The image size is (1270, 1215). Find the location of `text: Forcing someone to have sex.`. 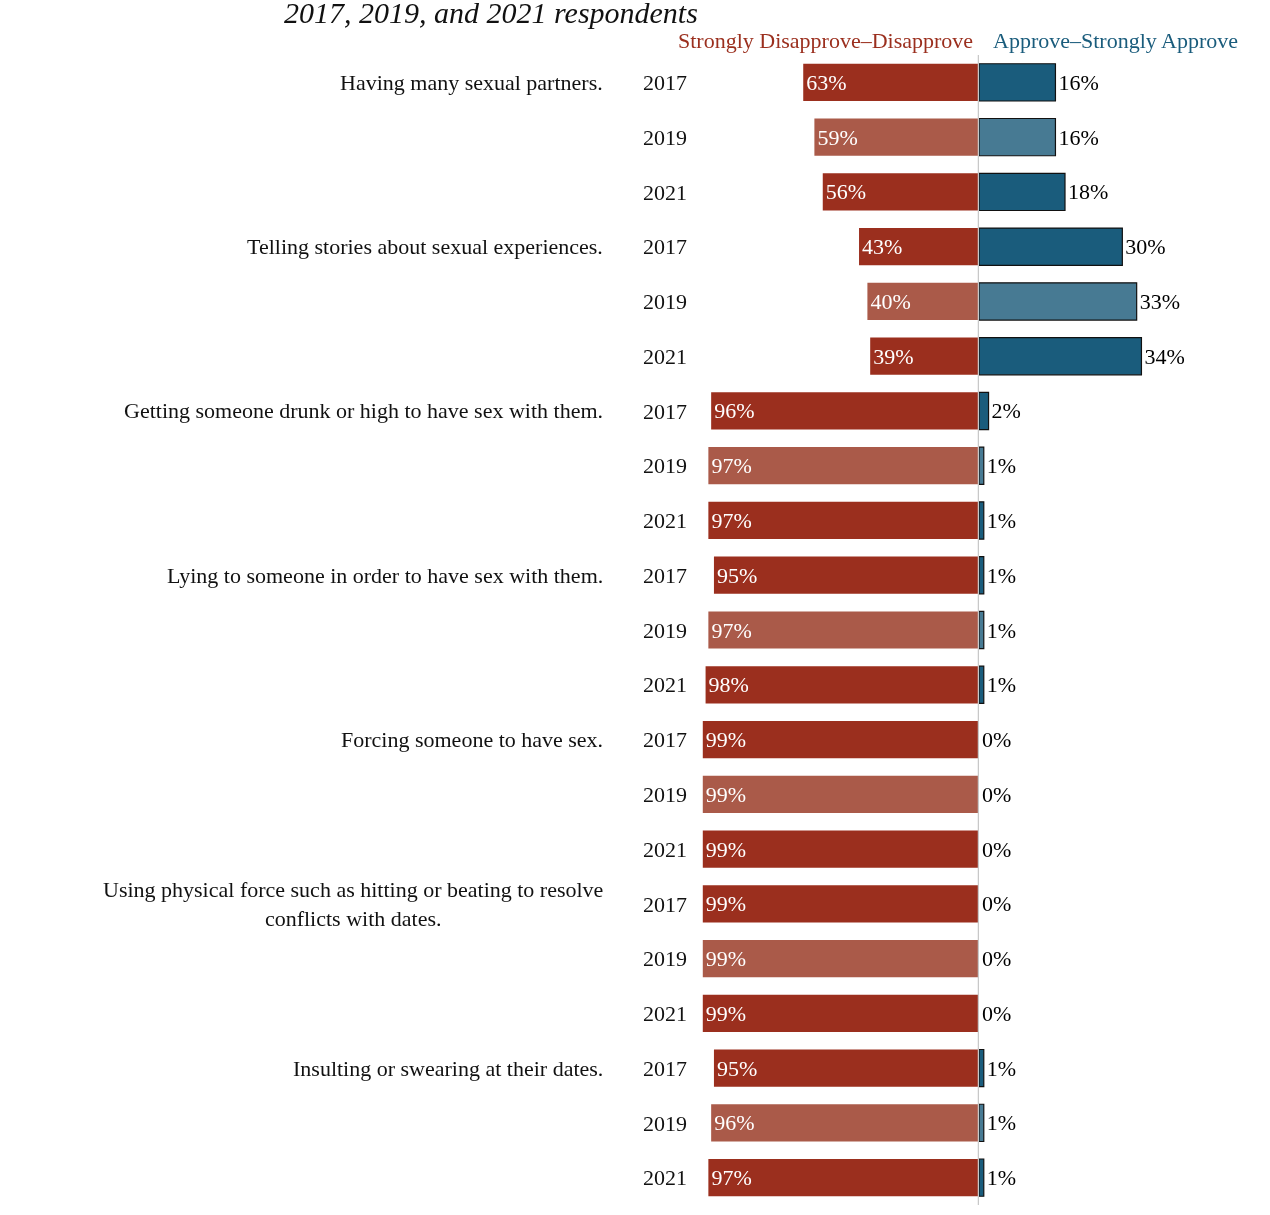

text: Forcing someone to have sex. is located at coordinates (472, 739).